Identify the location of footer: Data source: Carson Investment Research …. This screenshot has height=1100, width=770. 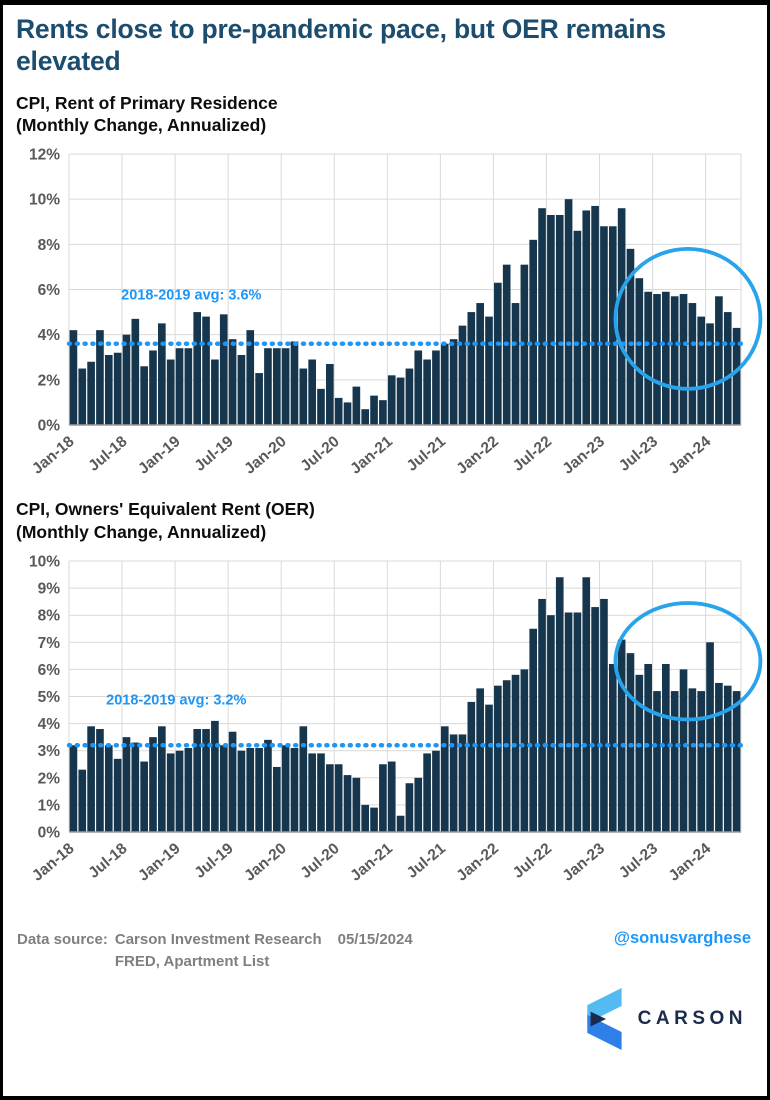
(385, 951).